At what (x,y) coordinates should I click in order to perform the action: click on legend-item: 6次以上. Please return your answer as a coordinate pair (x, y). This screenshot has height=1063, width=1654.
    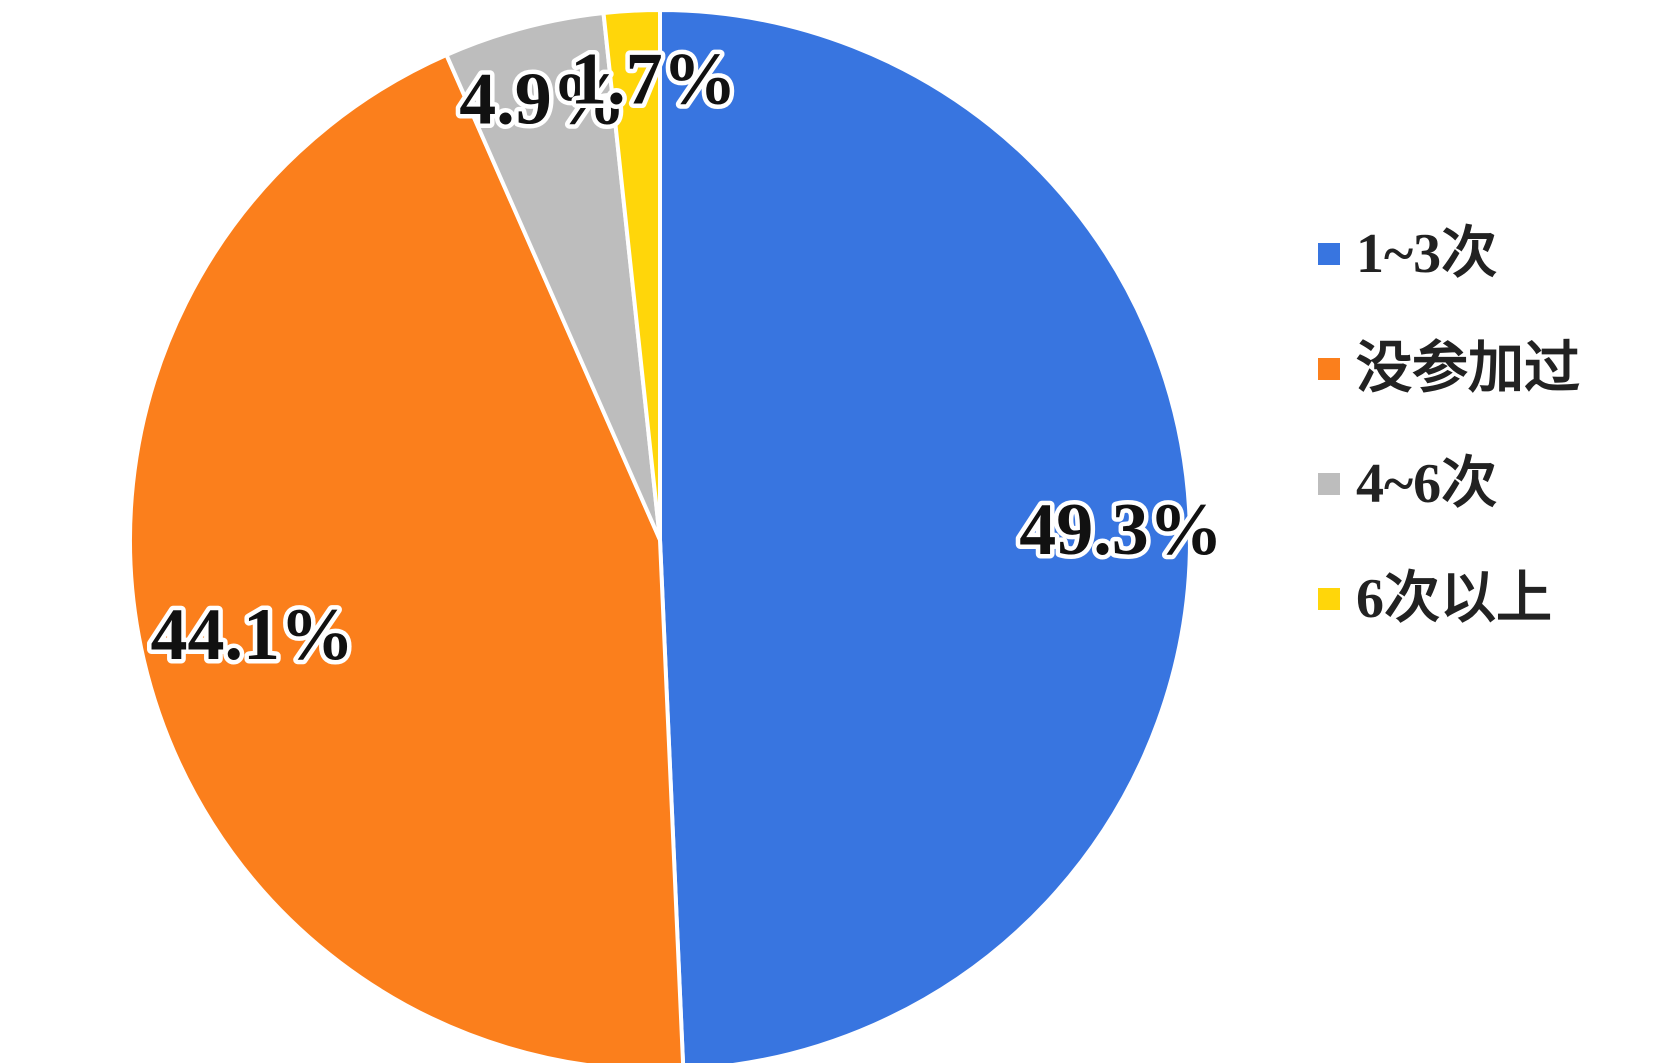
    Looking at the image, I should click on (1435, 599).